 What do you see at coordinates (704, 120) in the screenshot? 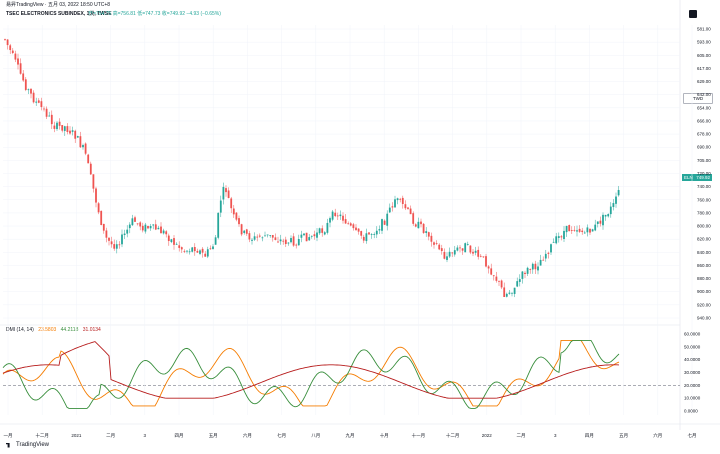
I see `price-tick: 666.00` at bounding box center [704, 120].